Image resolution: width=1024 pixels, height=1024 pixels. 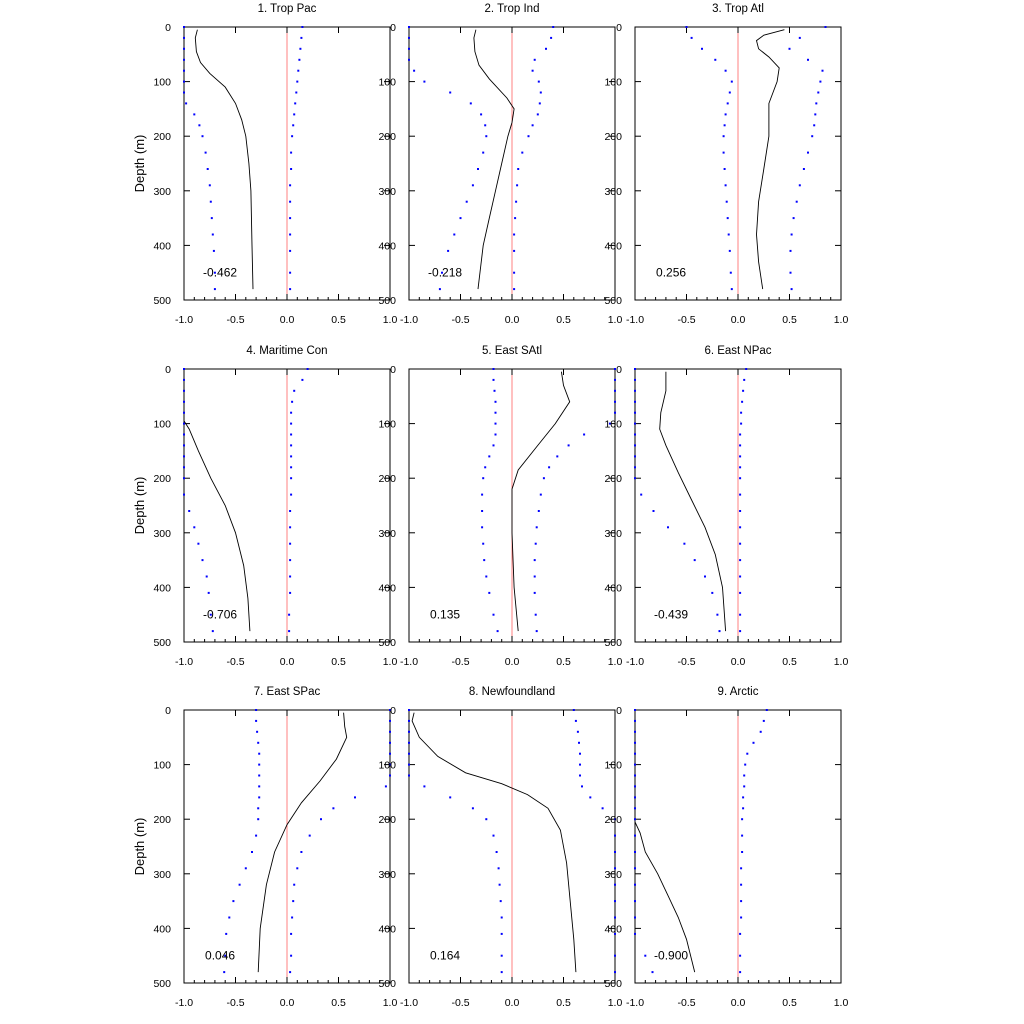 What do you see at coordinates (671, 615) in the screenshot?
I see `correlation-value-label: -0.439` at bounding box center [671, 615].